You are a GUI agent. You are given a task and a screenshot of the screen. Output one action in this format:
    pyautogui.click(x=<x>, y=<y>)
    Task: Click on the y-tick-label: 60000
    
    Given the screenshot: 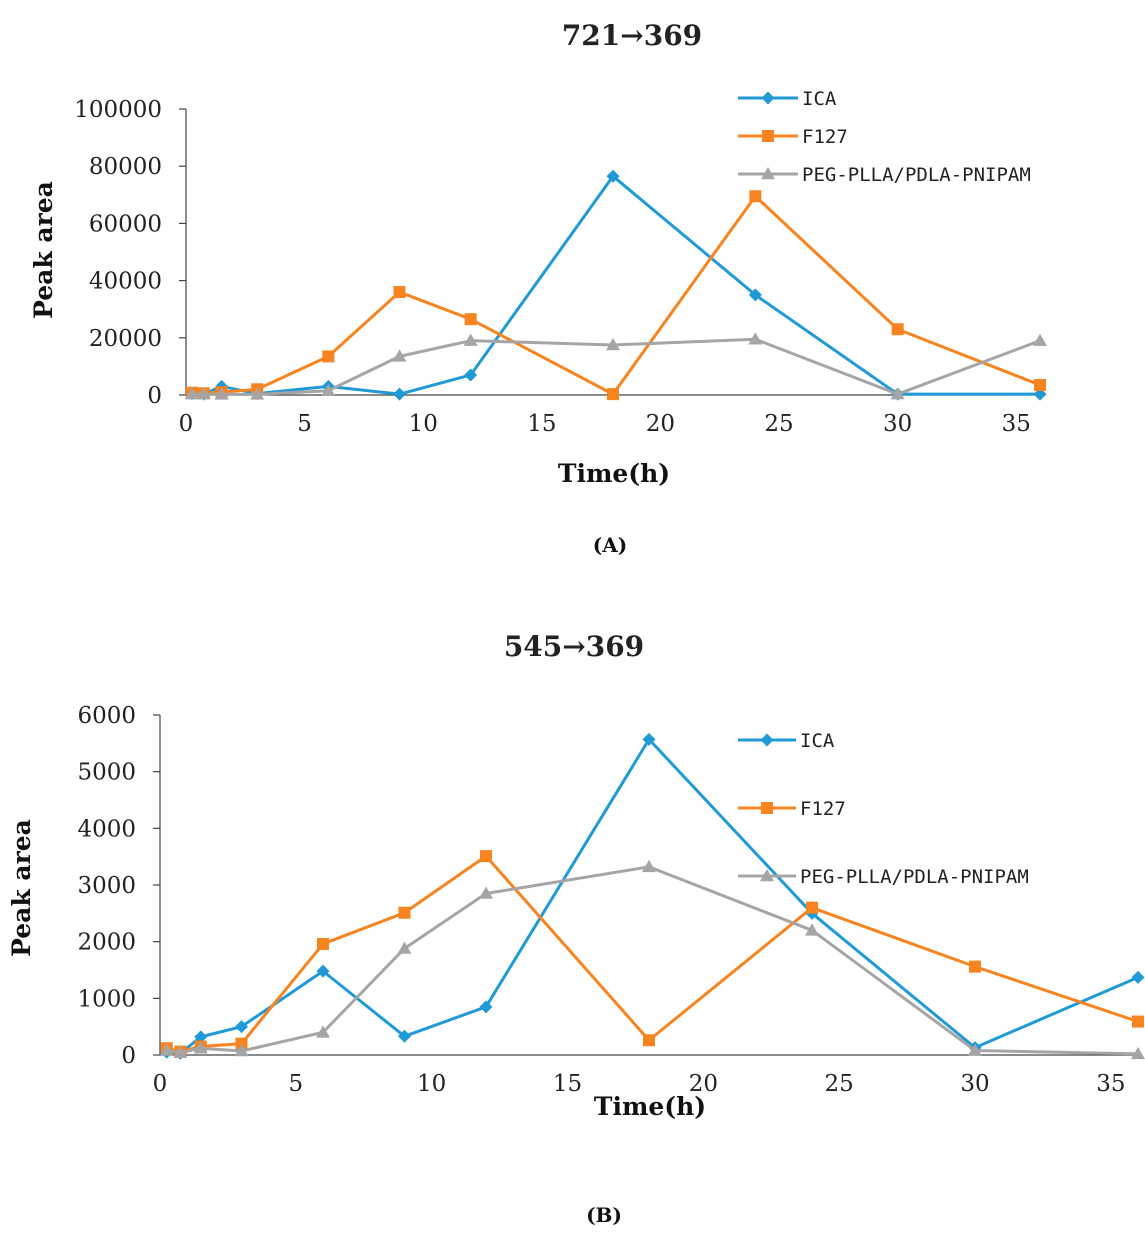 What is the action you would take?
    pyautogui.click(x=125, y=224)
    